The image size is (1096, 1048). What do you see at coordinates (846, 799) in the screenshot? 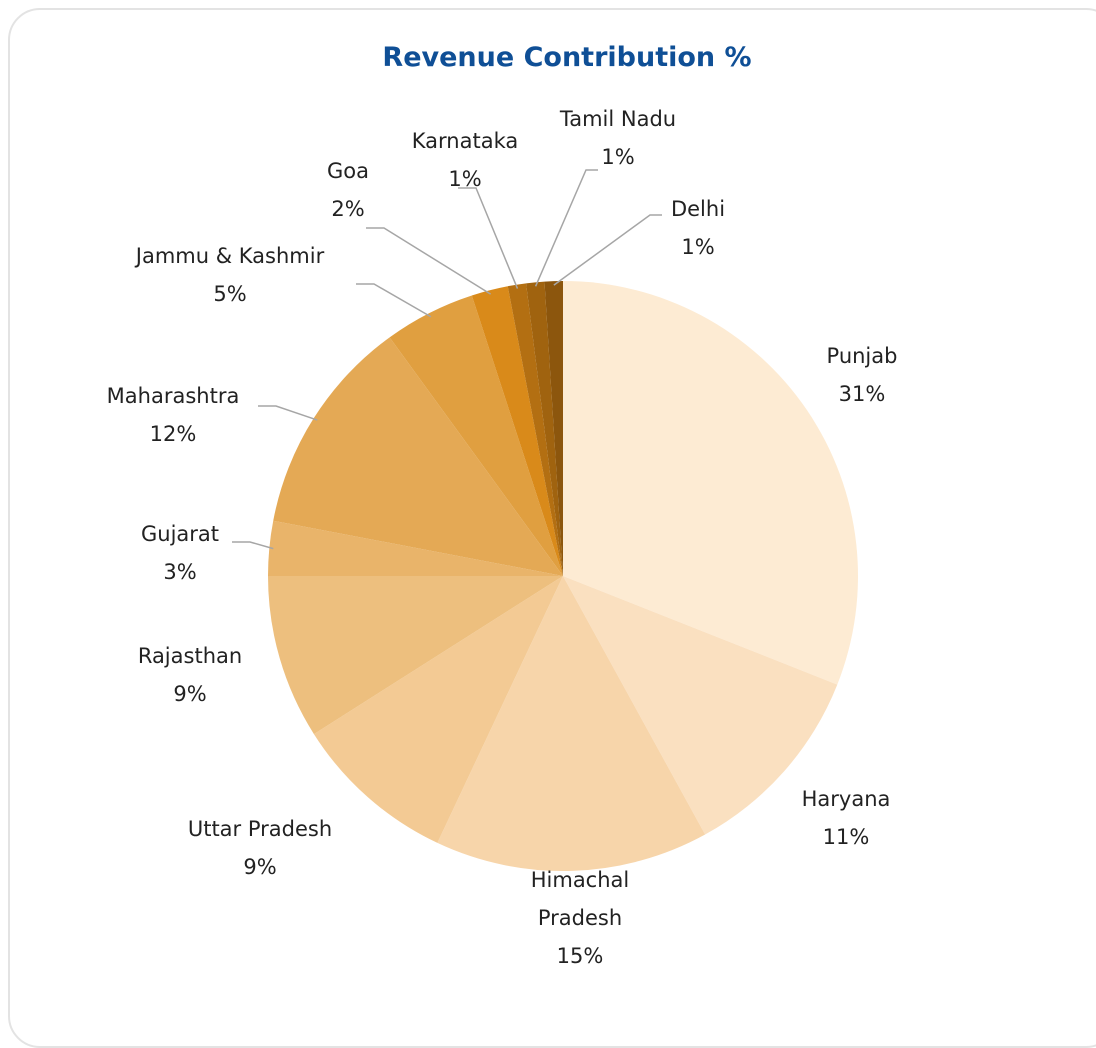
I see `category-label: Haryana` at bounding box center [846, 799].